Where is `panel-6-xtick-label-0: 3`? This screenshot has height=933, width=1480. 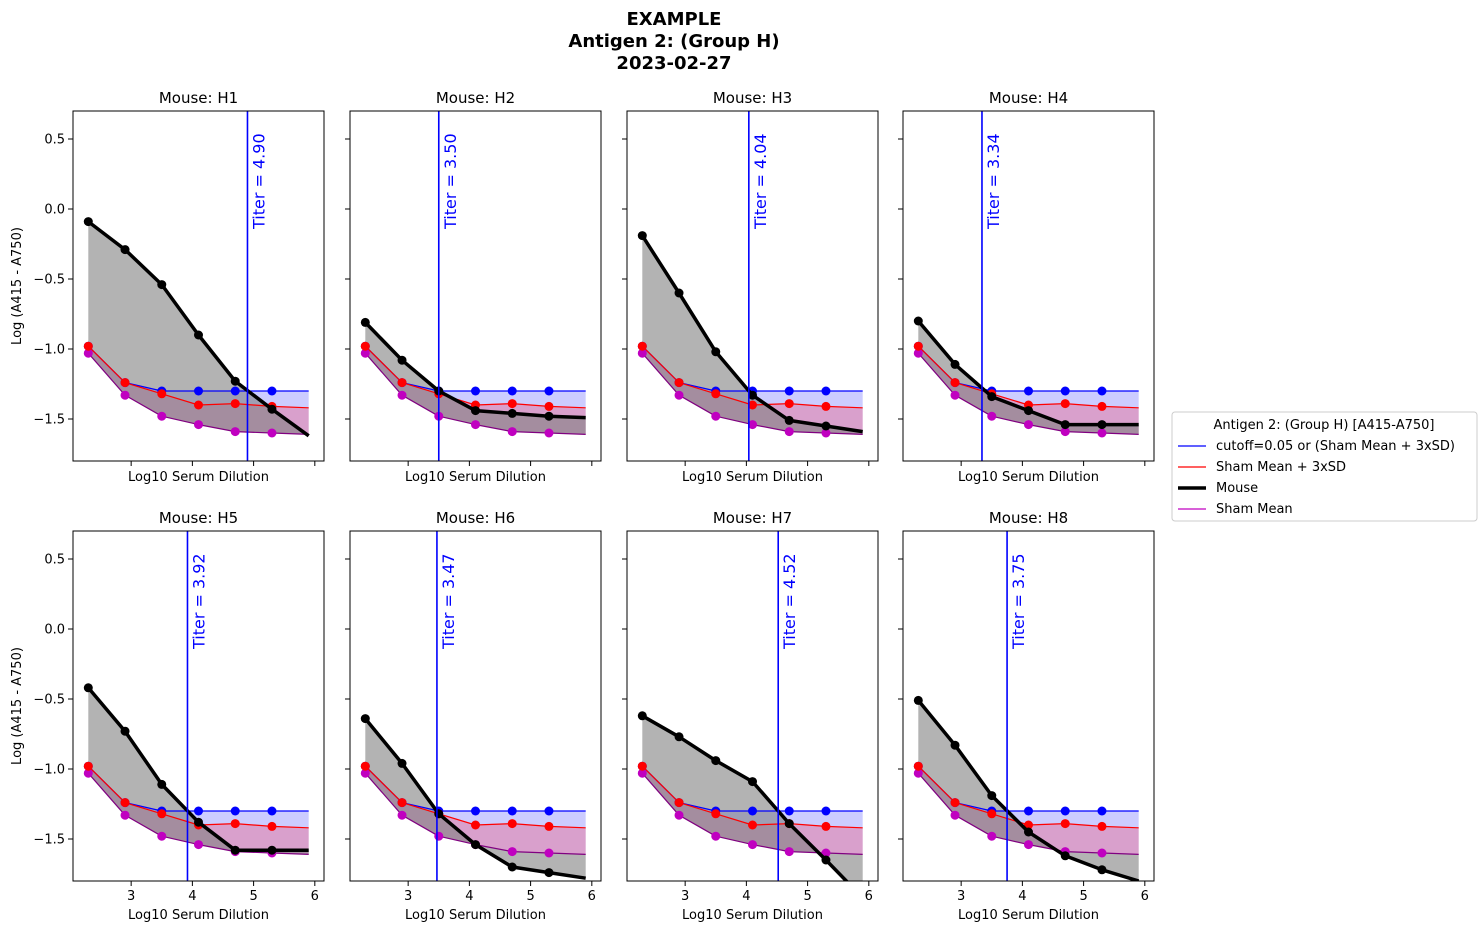 panel-6-xtick-label-0: 3 is located at coordinates (408, 896).